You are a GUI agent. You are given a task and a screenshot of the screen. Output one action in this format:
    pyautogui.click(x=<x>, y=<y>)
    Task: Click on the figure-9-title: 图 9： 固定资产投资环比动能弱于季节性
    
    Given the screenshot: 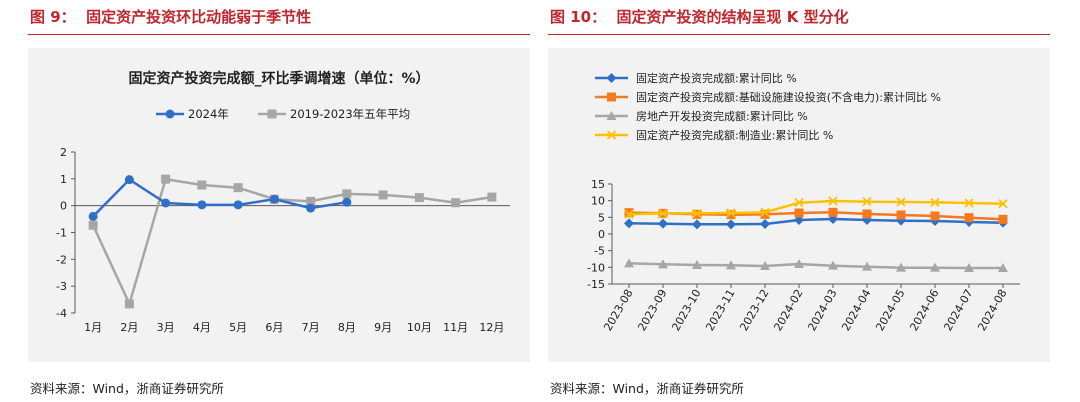 What is the action you would take?
    pyautogui.click(x=171, y=17)
    